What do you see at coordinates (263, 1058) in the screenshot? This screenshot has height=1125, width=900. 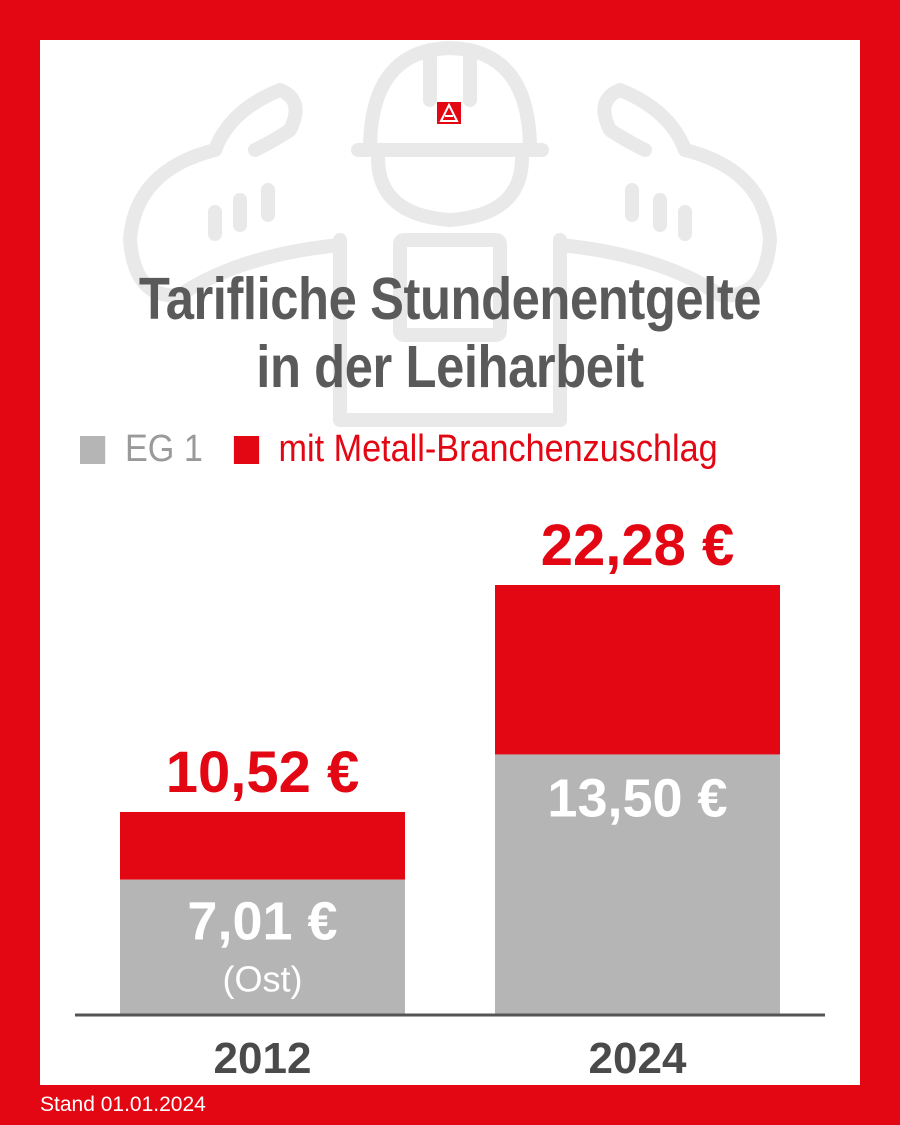 I see `x-tick-label-2012: 2012` at bounding box center [263, 1058].